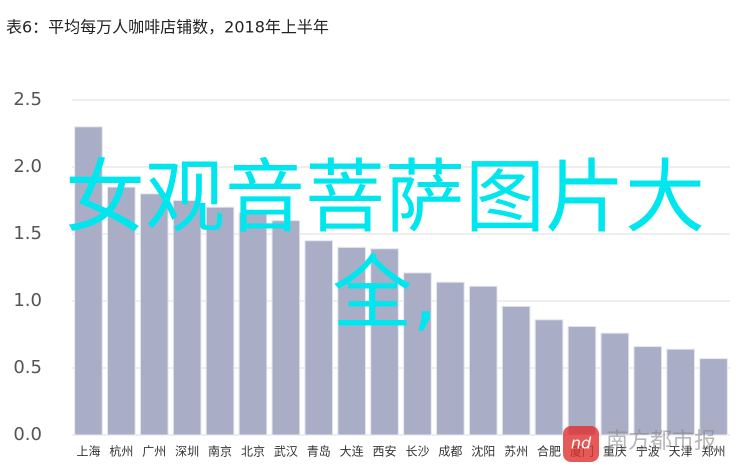 This screenshot has height=474, width=750. I want to click on x-tick-label: 长沙, so click(417, 452).